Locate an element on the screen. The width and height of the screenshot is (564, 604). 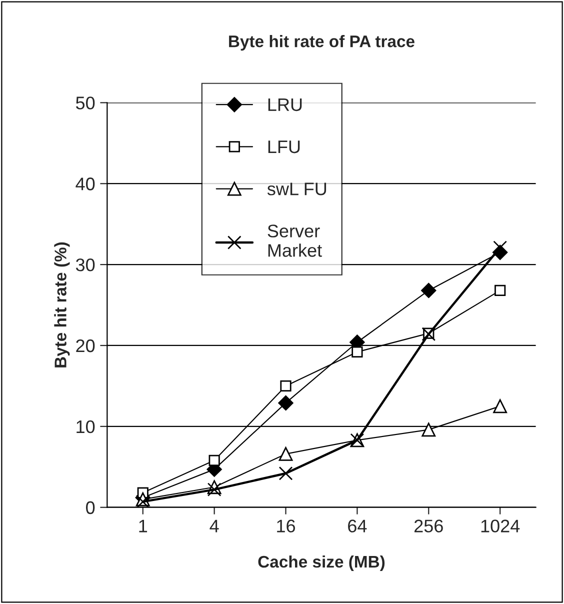
y-tick-label: 30 is located at coordinates (85, 265).